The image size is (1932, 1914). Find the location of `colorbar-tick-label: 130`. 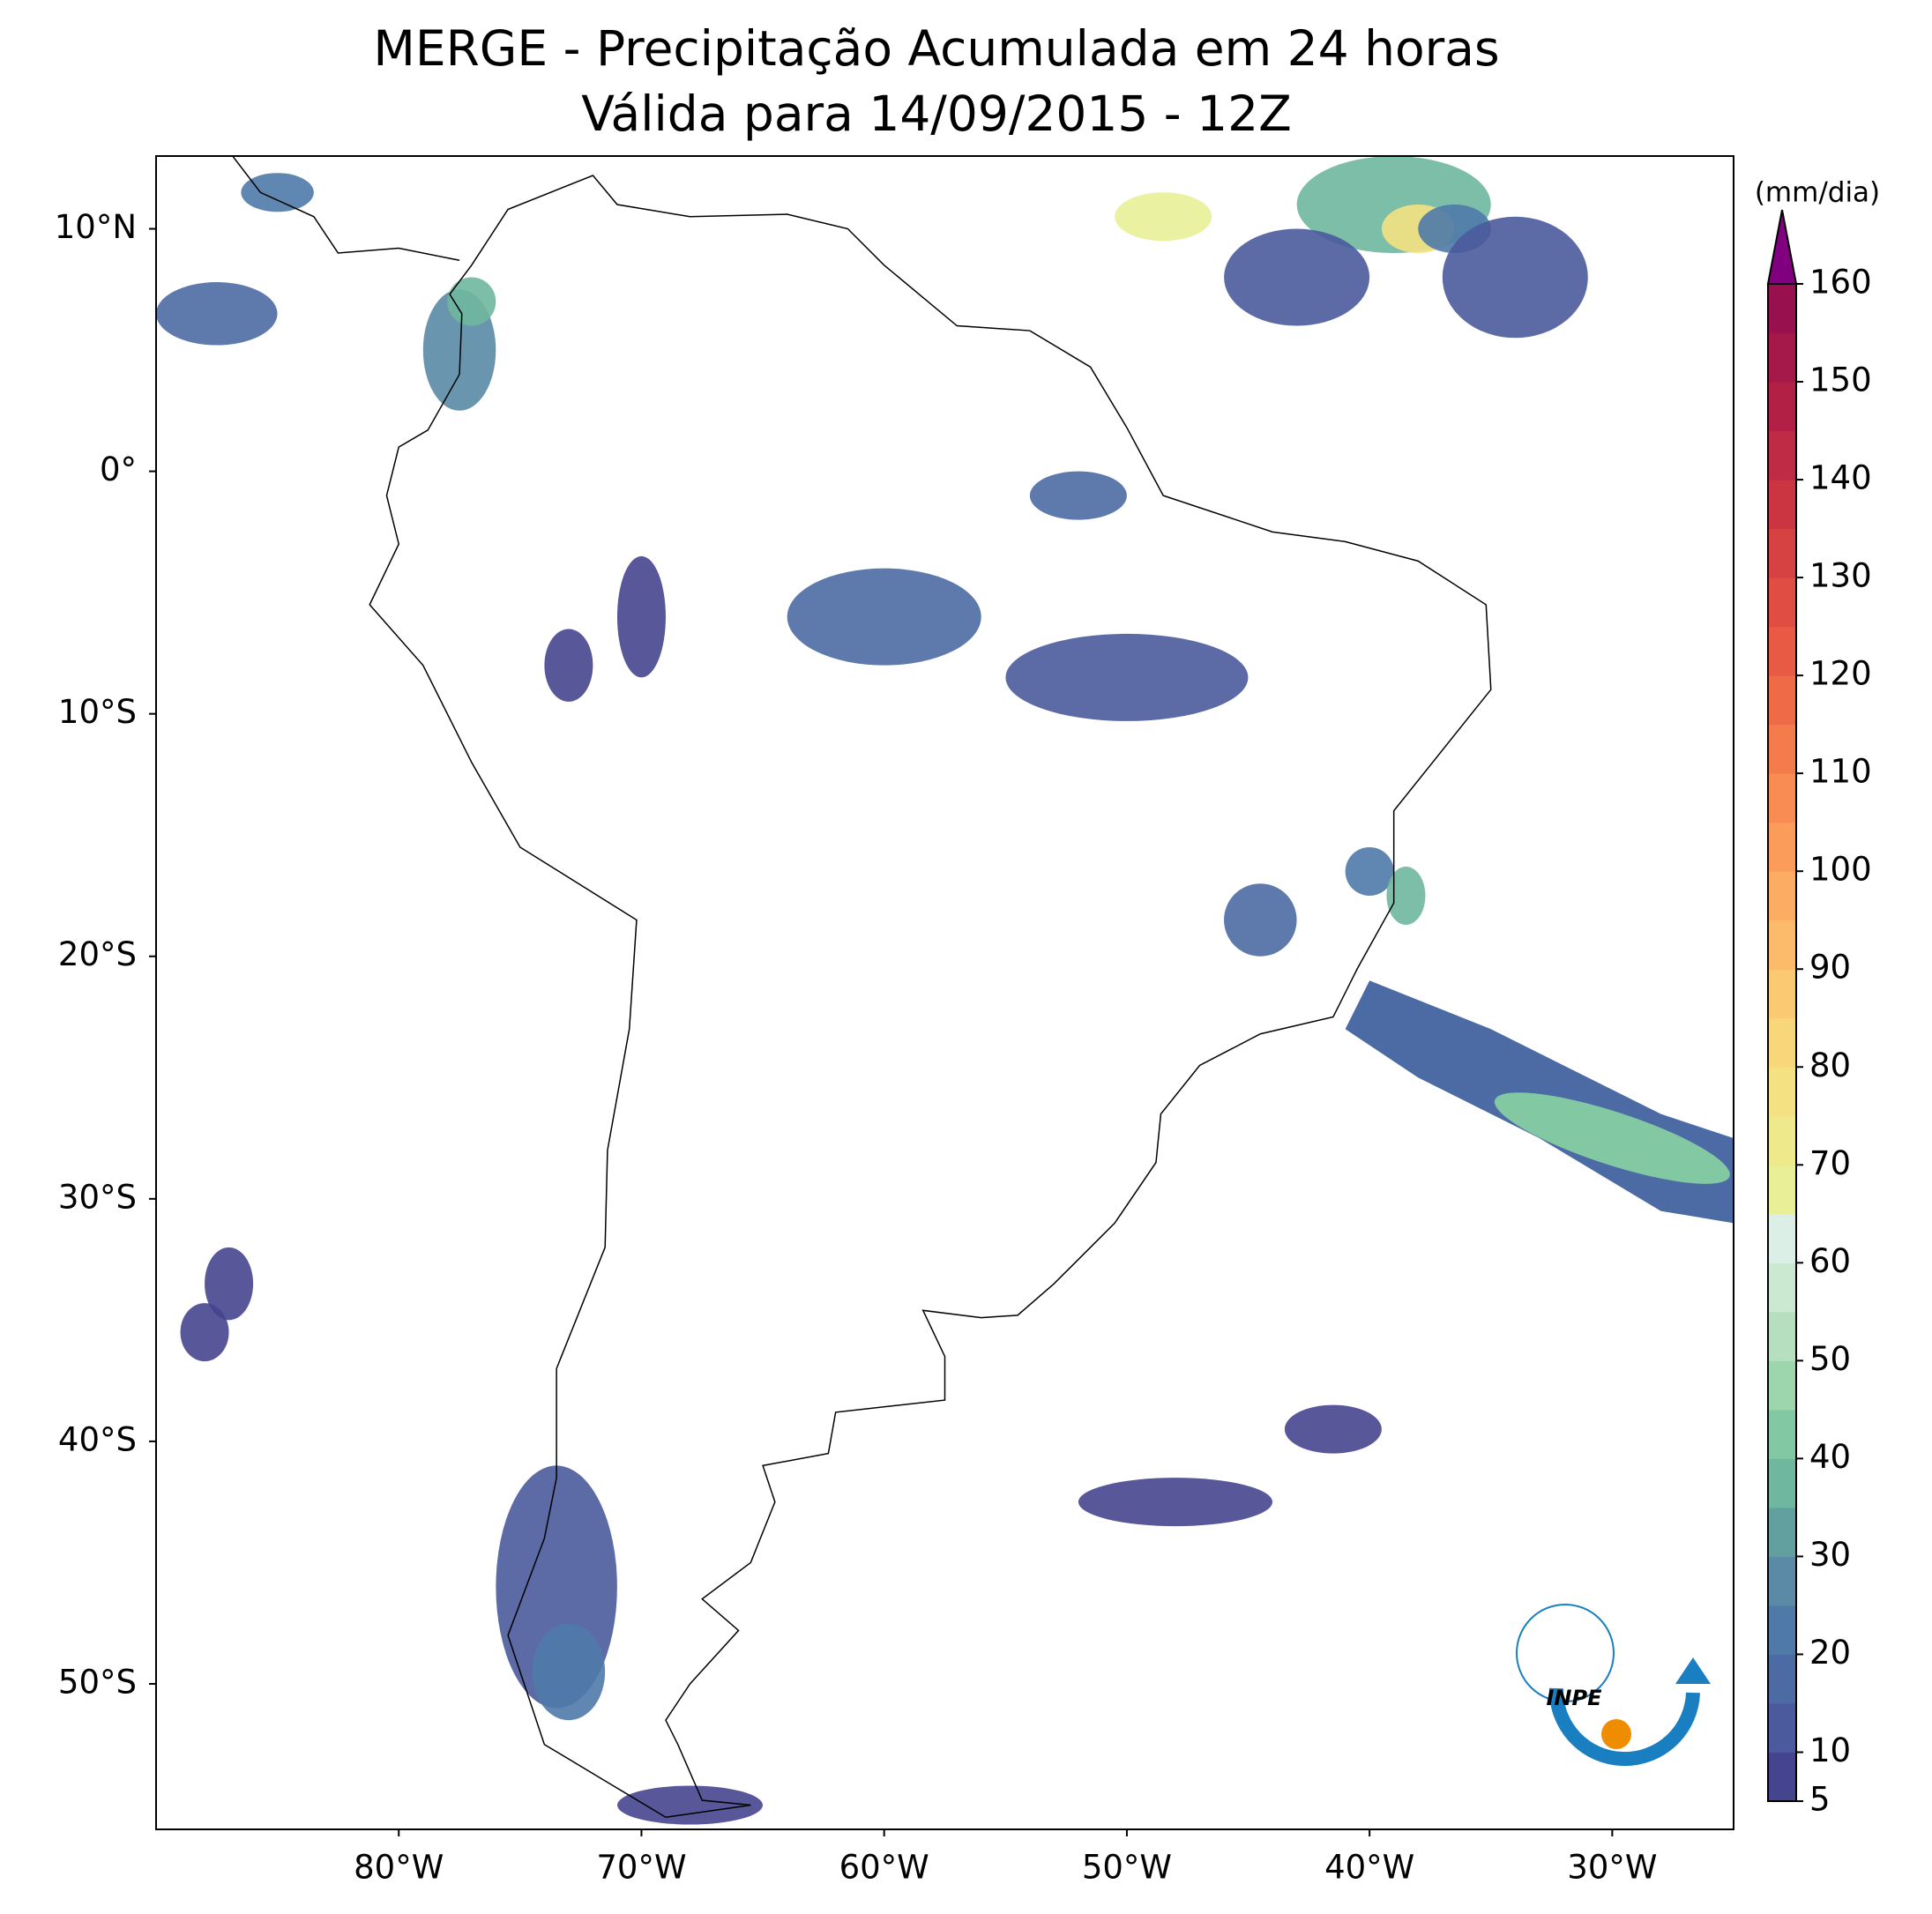

colorbar-tick-label: 130 is located at coordinates (1840, 576).